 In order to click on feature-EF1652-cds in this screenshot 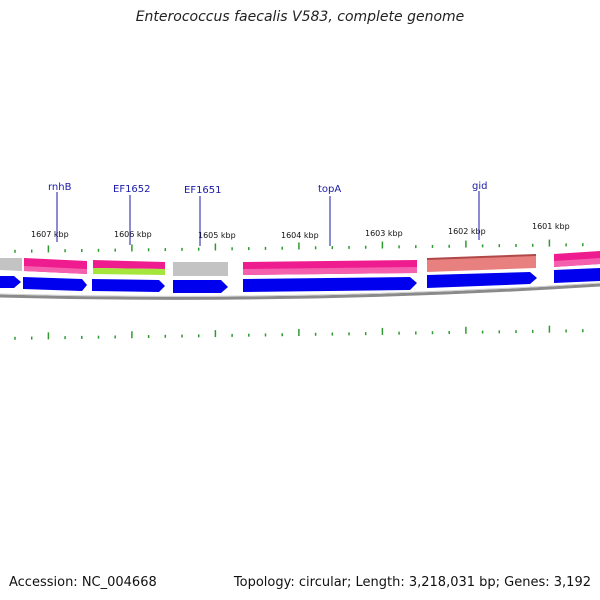, I will do `click(129, 264)`.